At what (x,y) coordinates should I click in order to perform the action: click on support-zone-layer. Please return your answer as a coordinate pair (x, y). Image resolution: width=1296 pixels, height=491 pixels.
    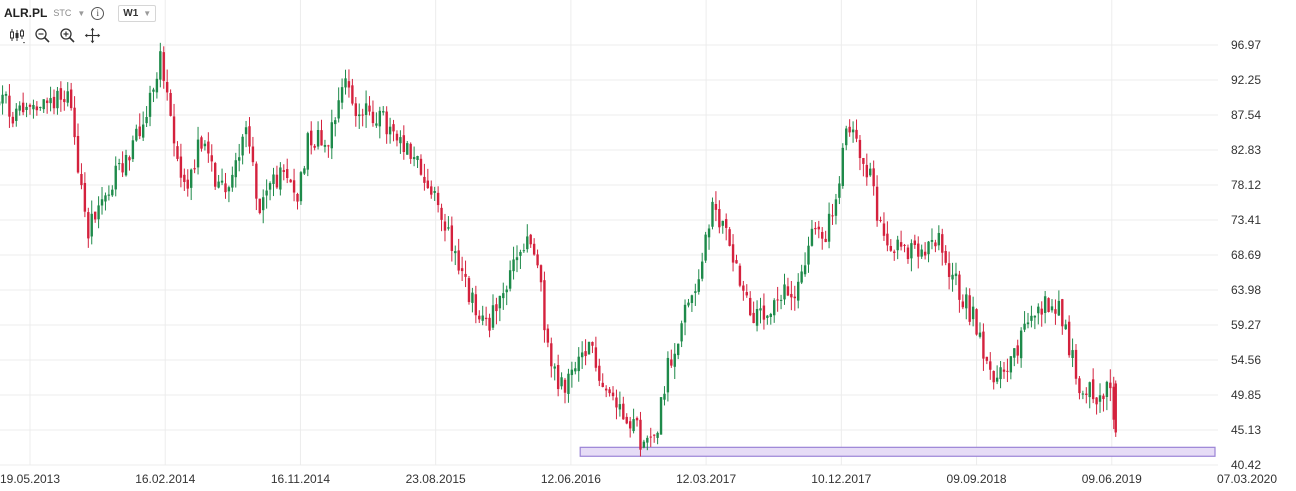
    Looking at the image, I should click on (897, 451).